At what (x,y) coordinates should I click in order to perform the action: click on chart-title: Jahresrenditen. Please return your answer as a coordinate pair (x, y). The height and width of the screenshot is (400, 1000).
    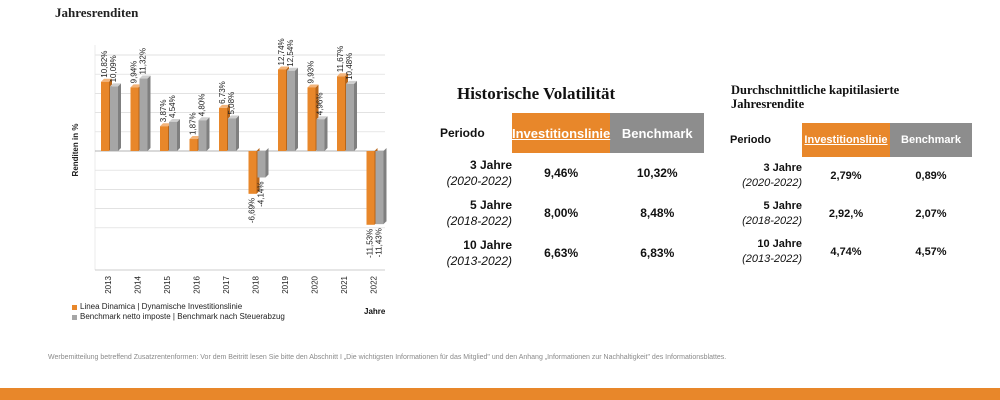
    Looking at the image, I should click on (97, 12).